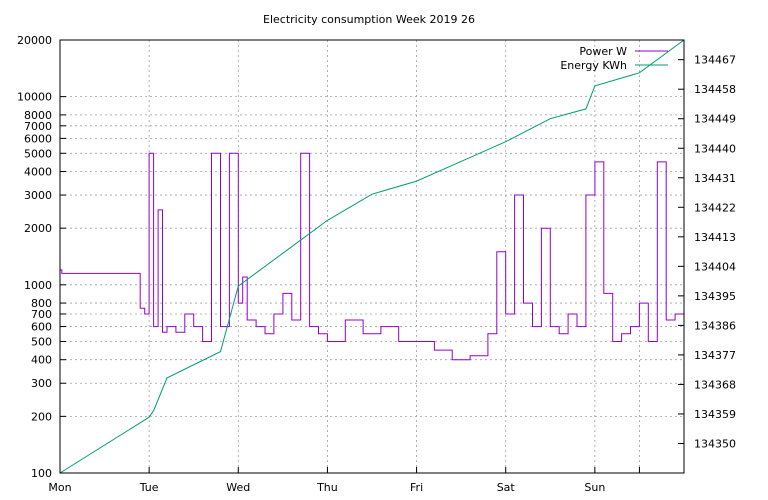 This screenshot has height=500, width=768. What do you see at coordinates (715, 384) in the screenshot?
I see `right-tick-label: 134368` at bounding box center [715, 384].